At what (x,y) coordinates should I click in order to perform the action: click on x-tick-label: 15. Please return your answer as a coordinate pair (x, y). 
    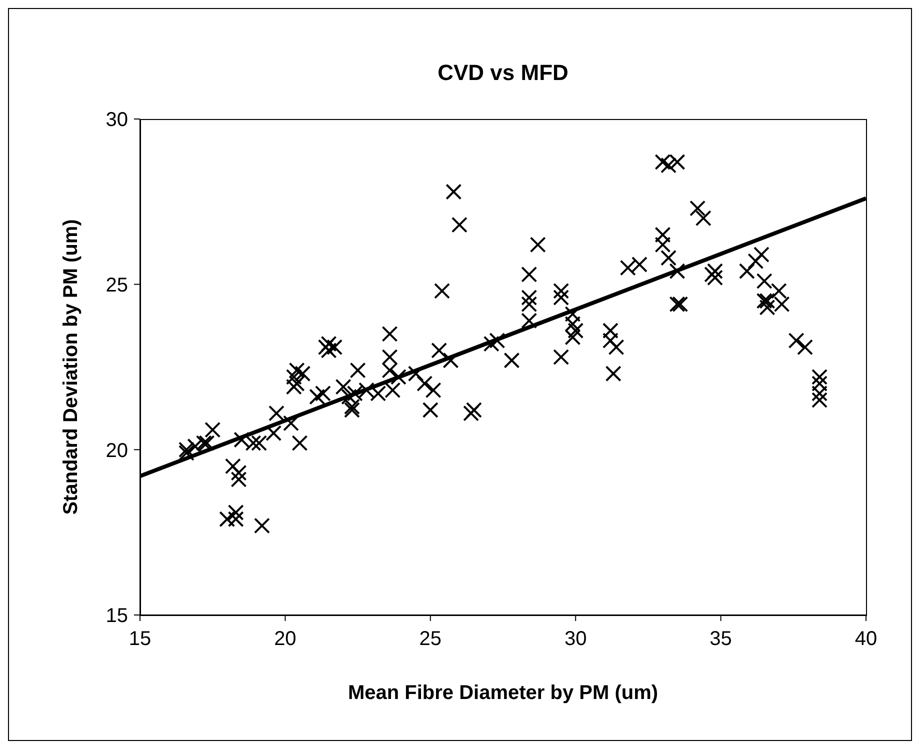
    Looking at the image, I should click on (140, 639).